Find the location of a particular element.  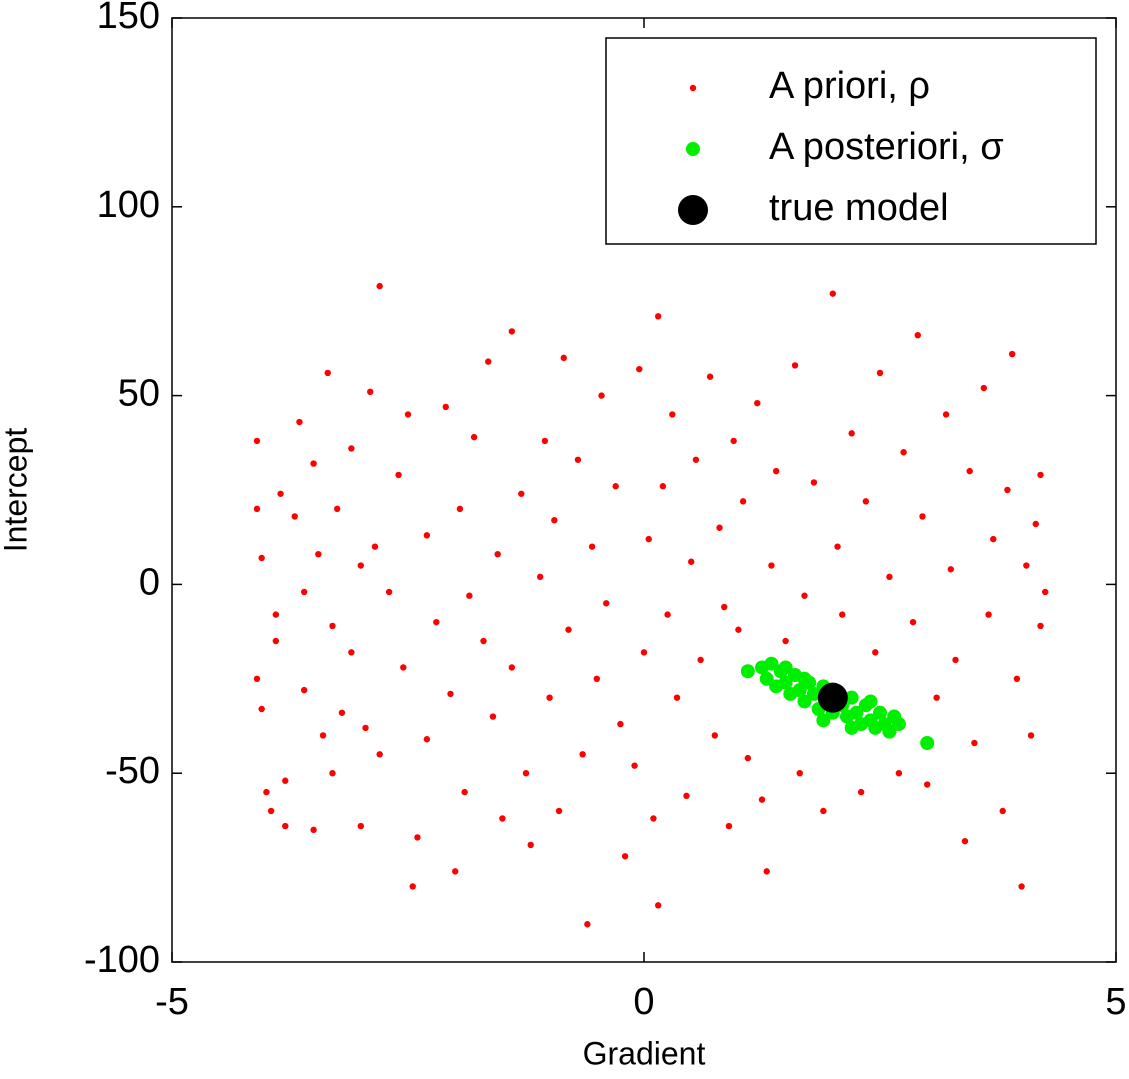

x-tick-label: 5 is located at coordinates (1115, 1002).